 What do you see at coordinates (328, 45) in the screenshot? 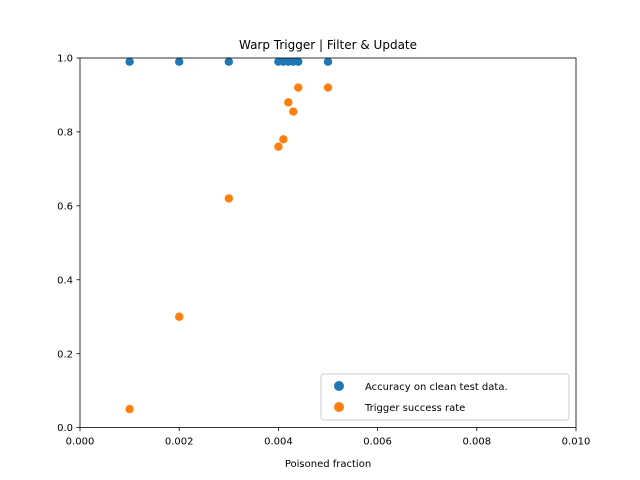
I see `chart-title: Warp Trigger | Filter & Update` at bounding box center [328, 45].